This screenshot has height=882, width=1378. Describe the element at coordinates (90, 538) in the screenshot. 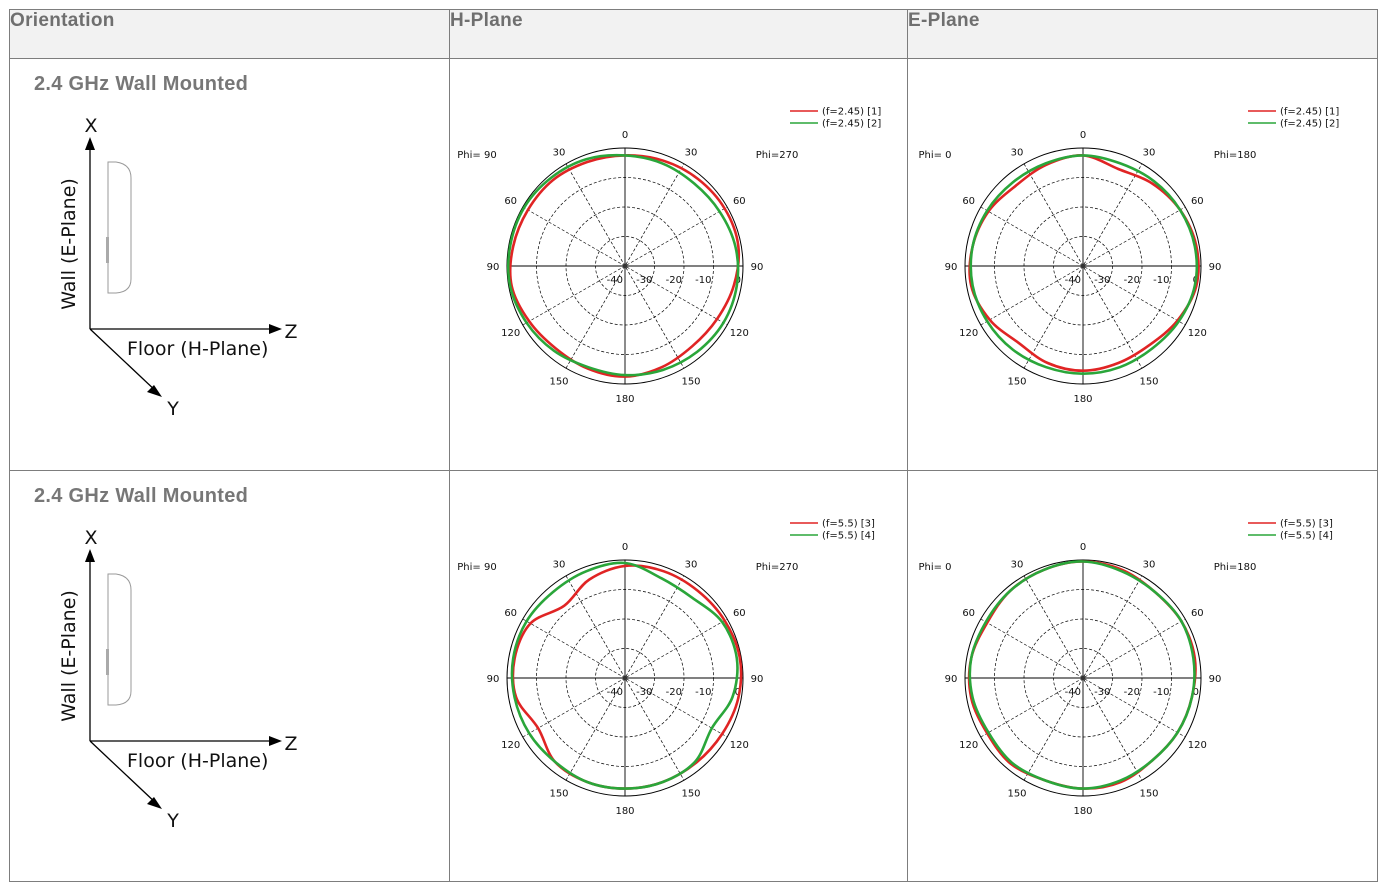

I see `x-axis-label: X` at that location.